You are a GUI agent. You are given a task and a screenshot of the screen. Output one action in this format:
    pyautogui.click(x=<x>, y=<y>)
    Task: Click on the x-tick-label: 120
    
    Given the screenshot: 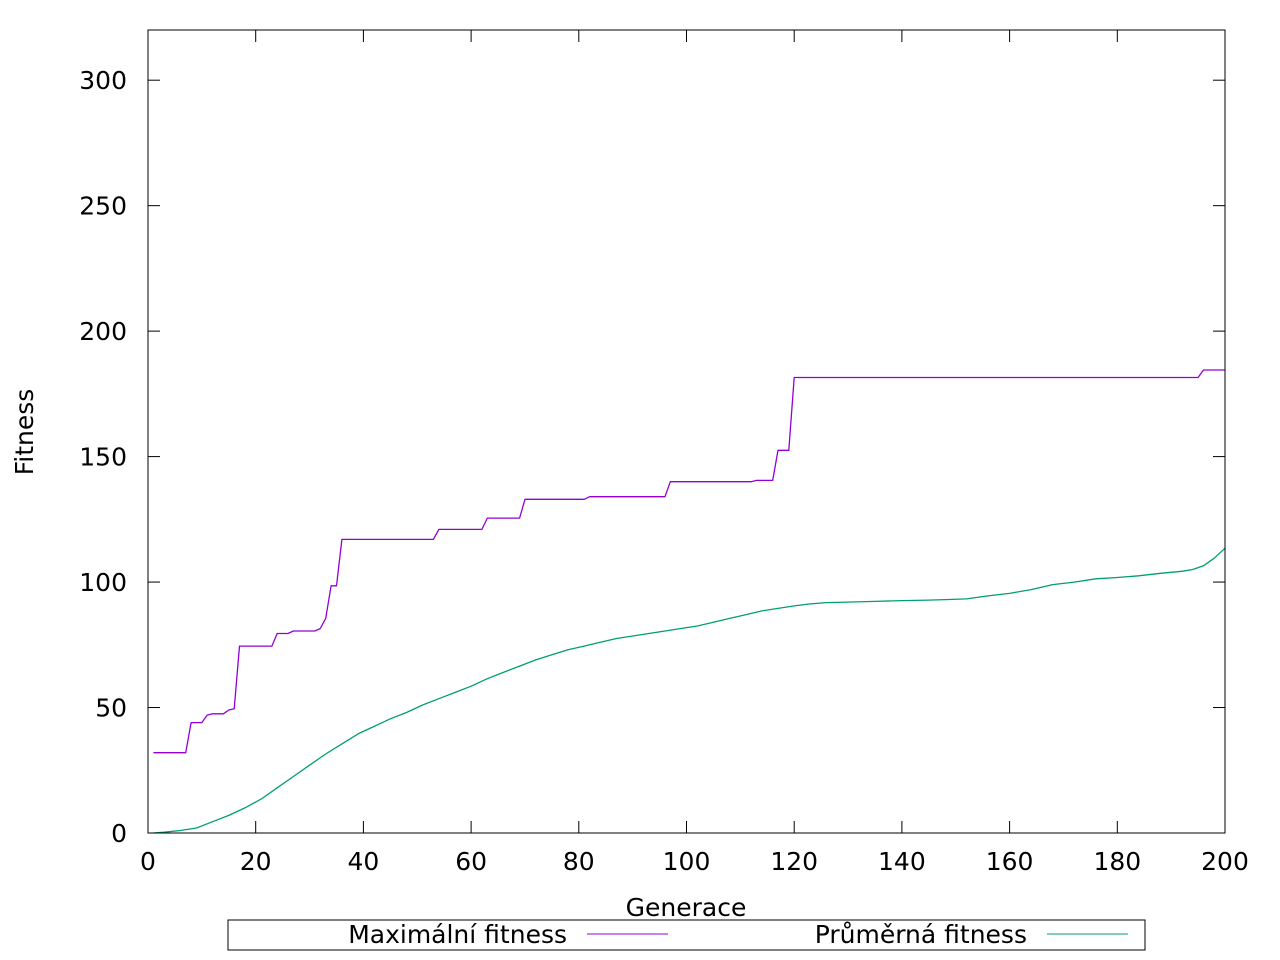 What is the action you would take?
    pyautogui.click(x=794, y=861)
    